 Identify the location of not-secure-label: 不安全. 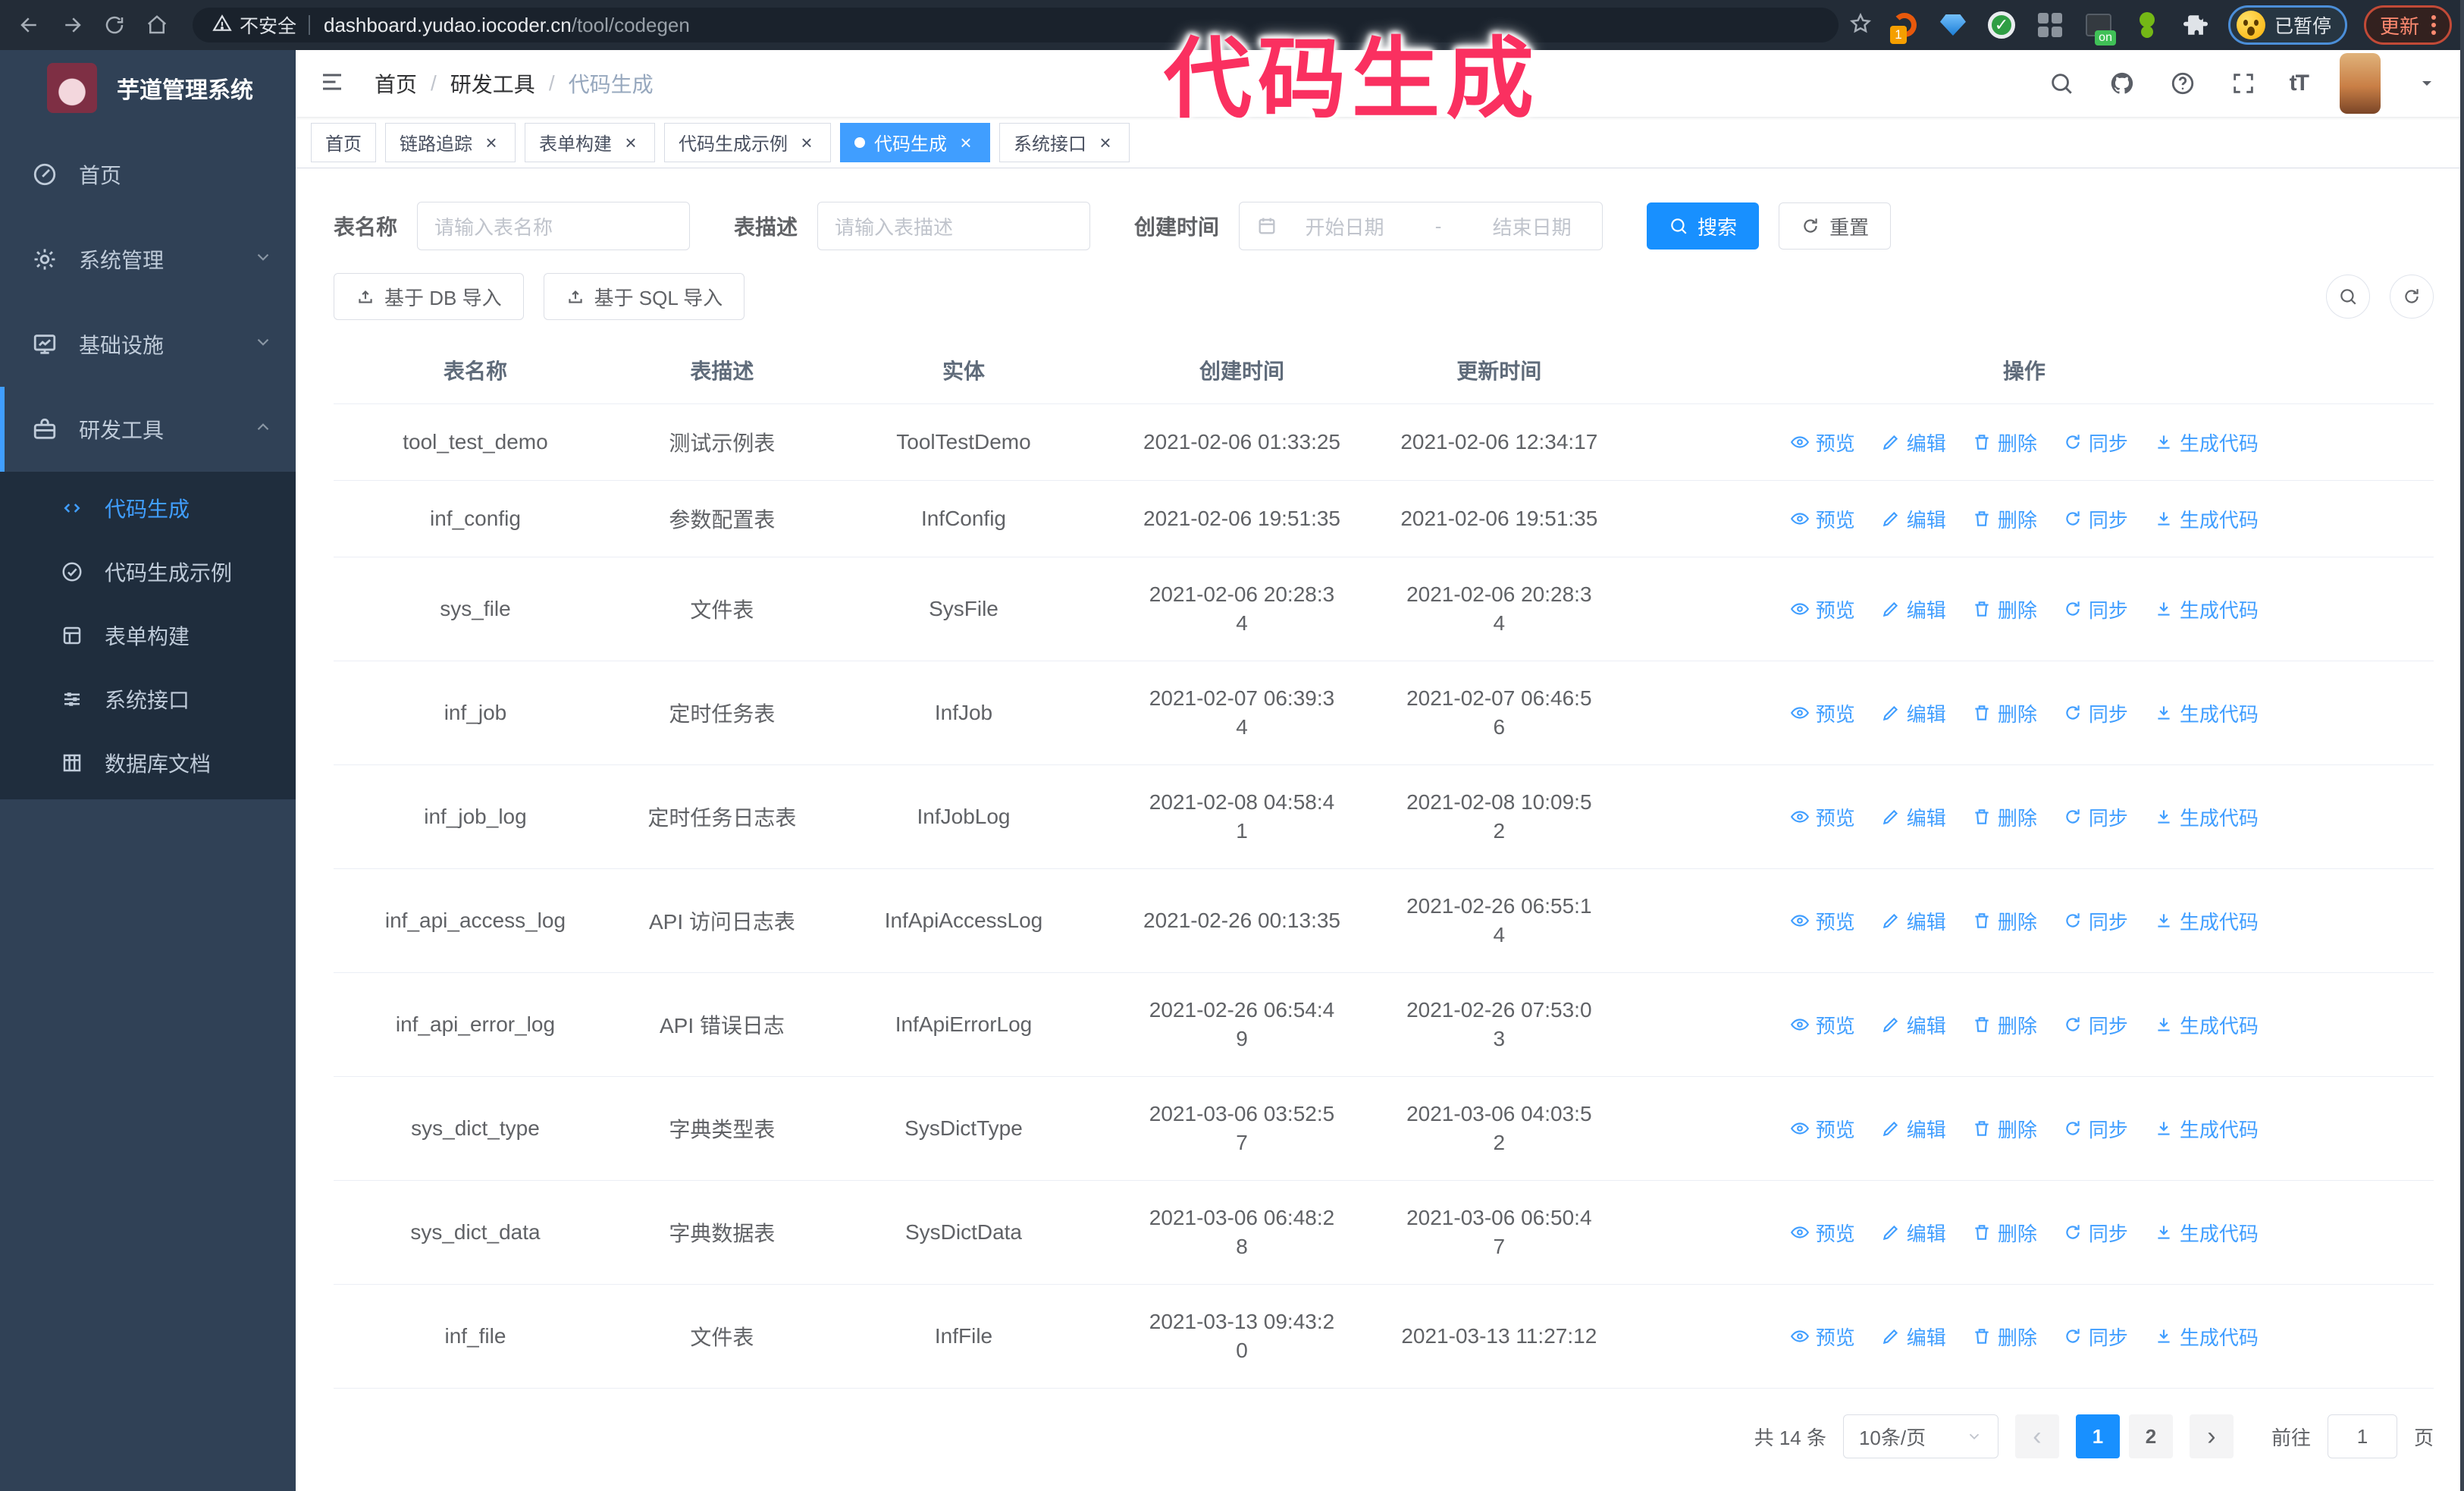
(268, 26).